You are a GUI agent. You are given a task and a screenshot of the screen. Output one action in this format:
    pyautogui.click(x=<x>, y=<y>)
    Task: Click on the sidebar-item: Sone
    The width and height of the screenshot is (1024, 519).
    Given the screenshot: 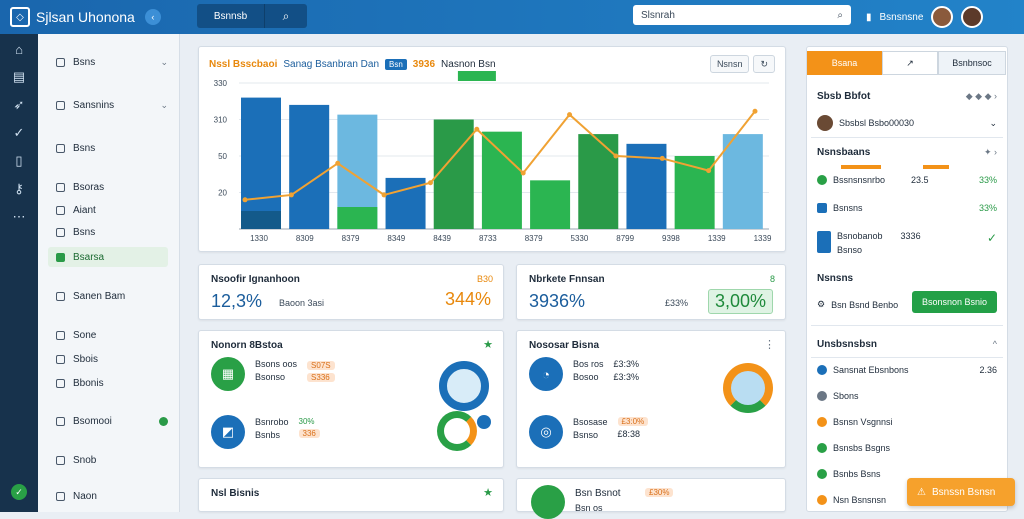 What is the action you would take?
    pyautogui.click(x=108, y=335)
    